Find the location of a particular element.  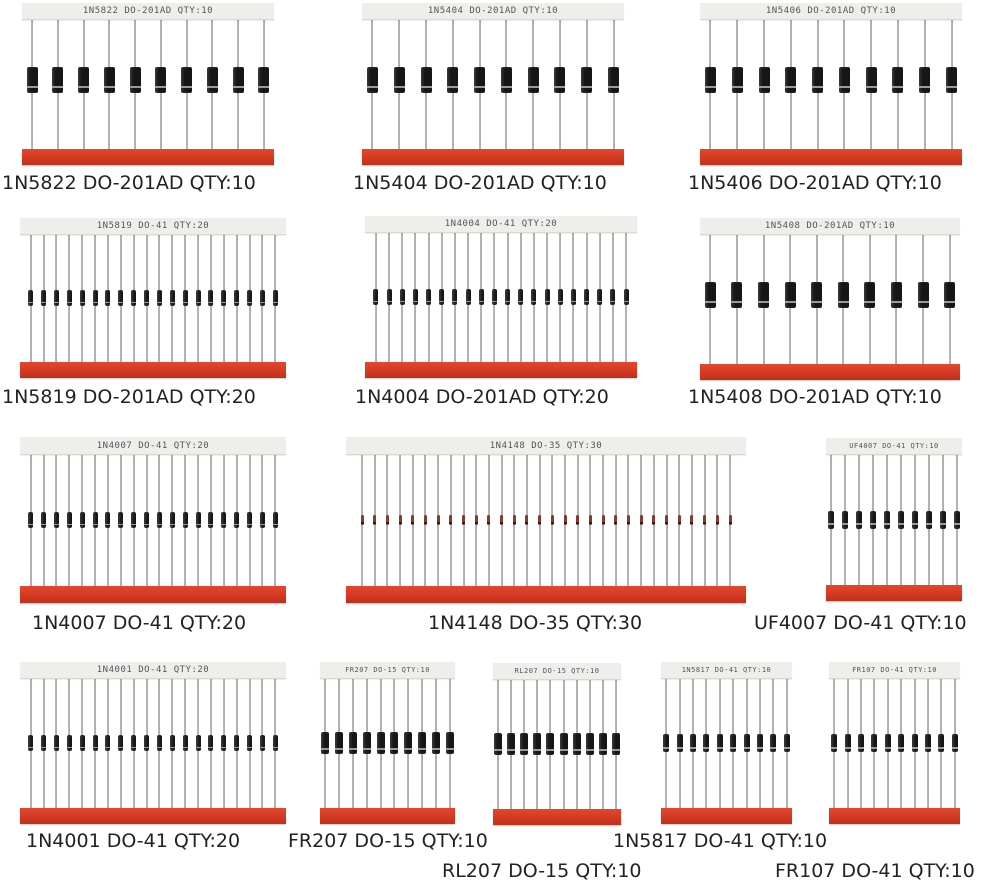

tape-label: 1N5404 DO-201AD QTY:10 is located at coordinates (493, 11).